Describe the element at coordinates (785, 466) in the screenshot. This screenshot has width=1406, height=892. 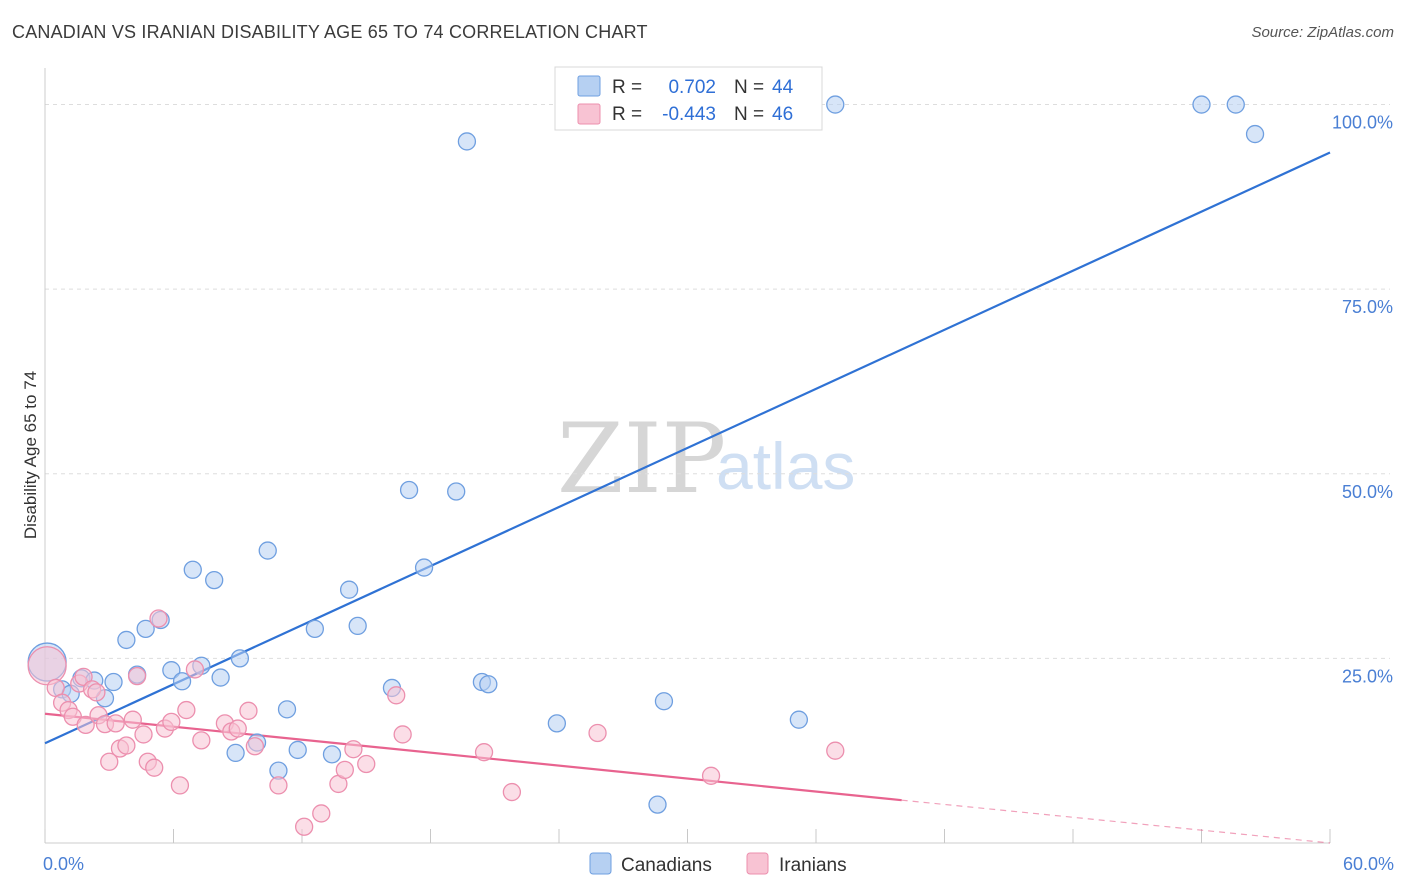
I see `watermark-atlas: atlas` at that location.